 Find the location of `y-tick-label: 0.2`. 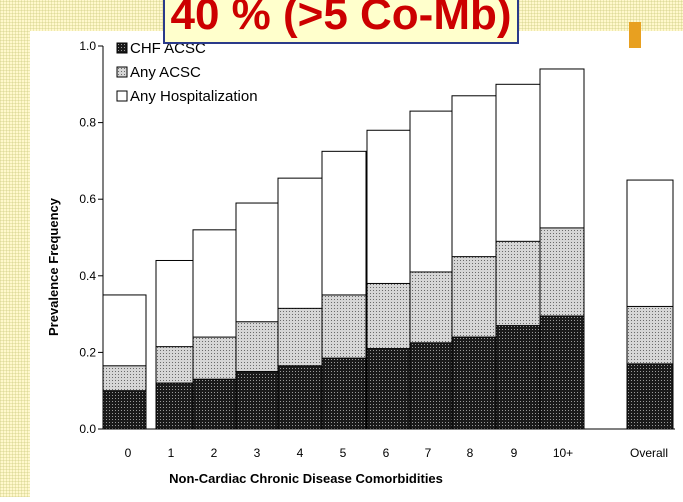

y-tick-label: 0.2 is located at coordinates (87, 352).